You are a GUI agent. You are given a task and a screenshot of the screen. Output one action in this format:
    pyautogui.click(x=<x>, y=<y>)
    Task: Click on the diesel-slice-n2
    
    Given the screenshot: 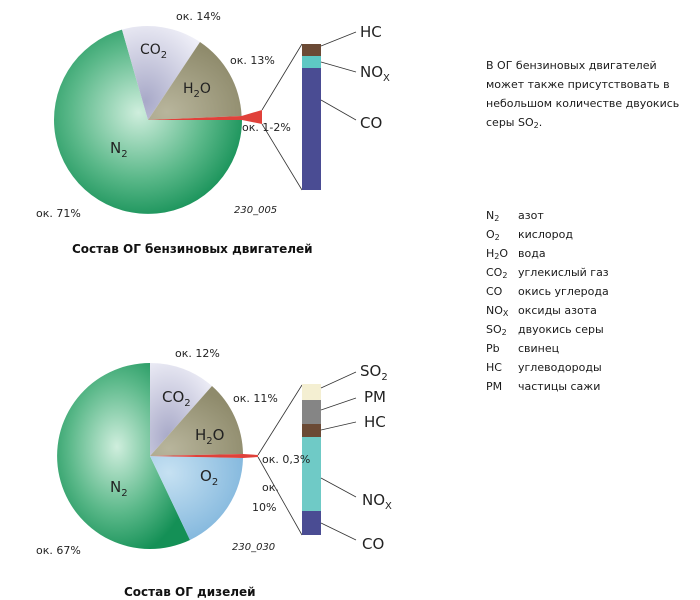 What is the action you would take?
    pyautogui.click(x=123, y=456)
    